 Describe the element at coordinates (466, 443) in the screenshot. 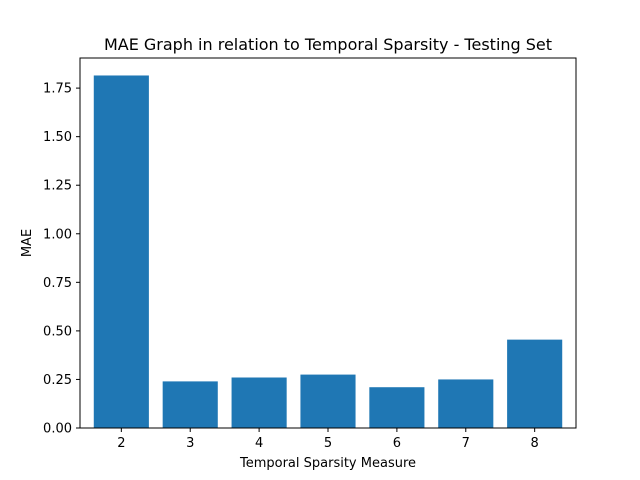

I see `x-tick-label-7: 7` at that location.